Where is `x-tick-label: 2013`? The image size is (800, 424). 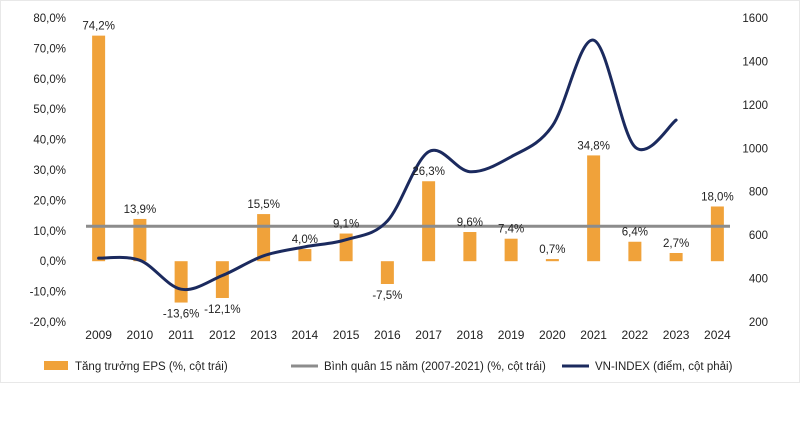 x-tick-label: 2013 is located at coordinates (263, 335).